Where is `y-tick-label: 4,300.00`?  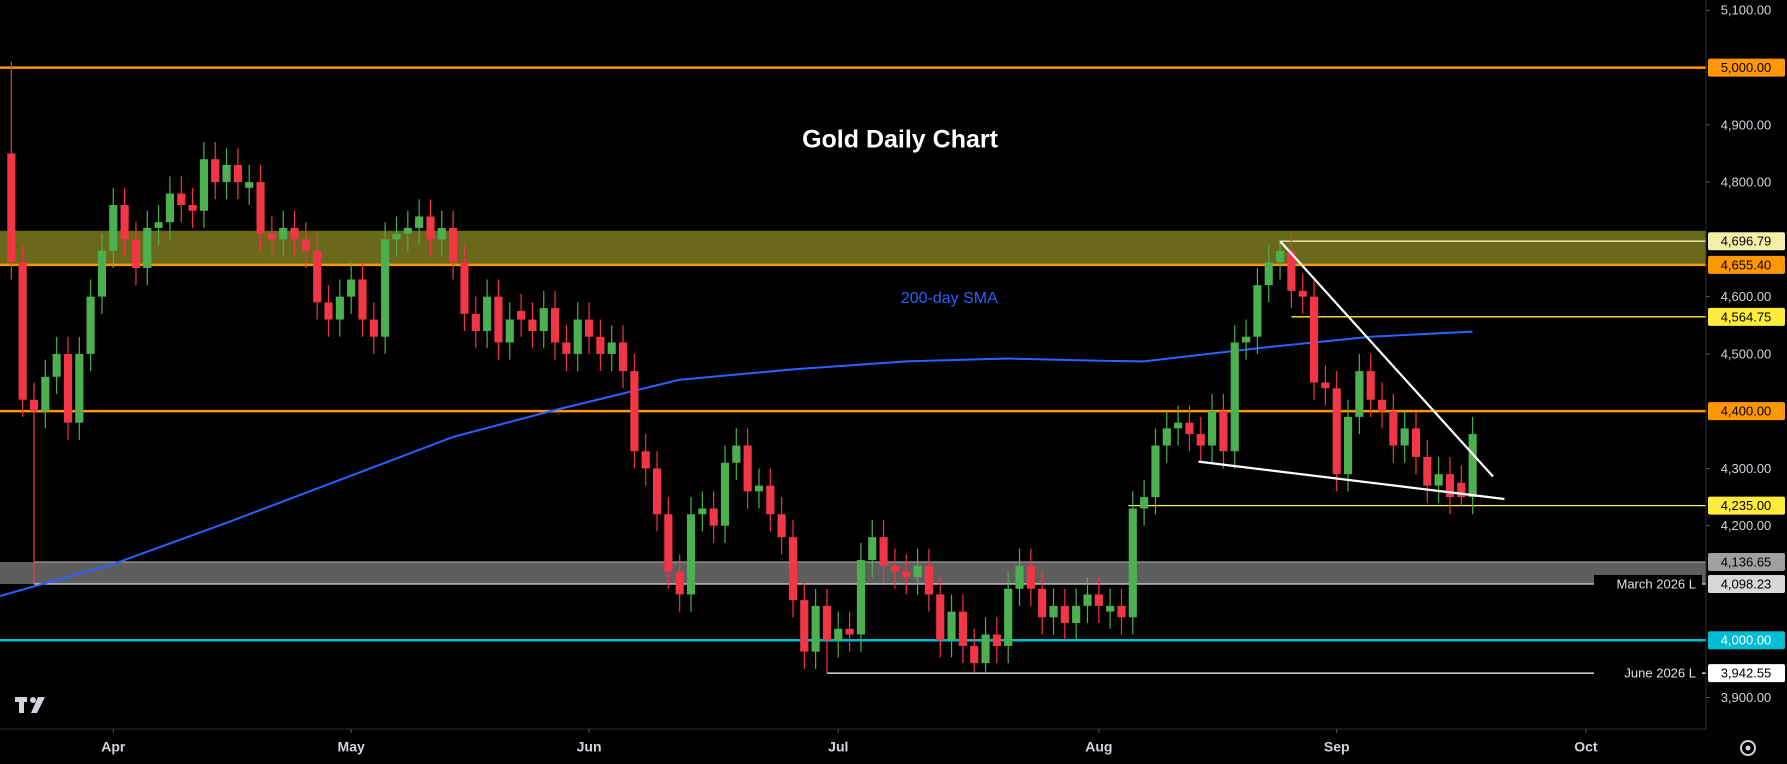 y-tick-label: 4,300.00 is located at coordinates (1746, 468).